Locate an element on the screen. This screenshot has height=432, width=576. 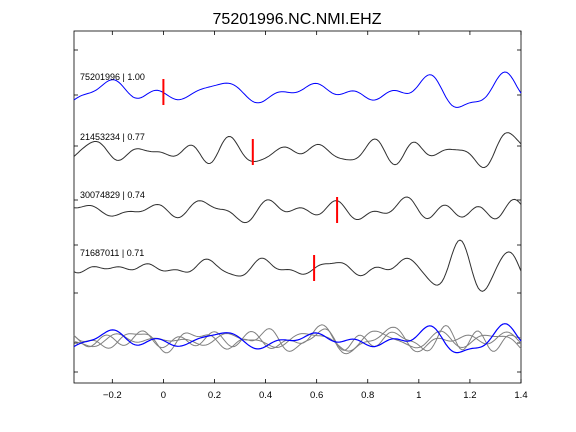
x-tick-label: 0.6 is located at coordinates (316, 395).